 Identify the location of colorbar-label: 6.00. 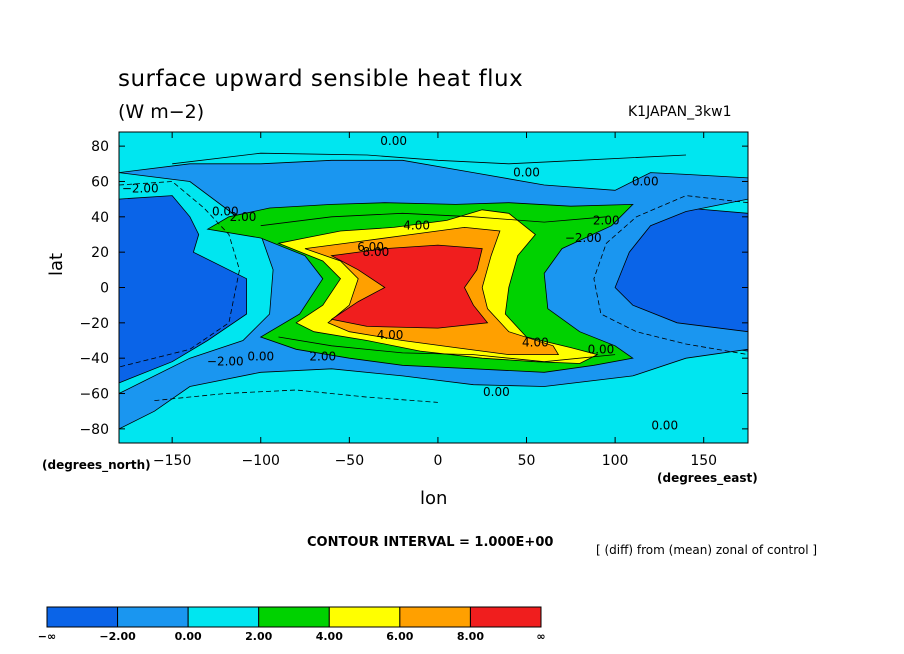
(399, 636).